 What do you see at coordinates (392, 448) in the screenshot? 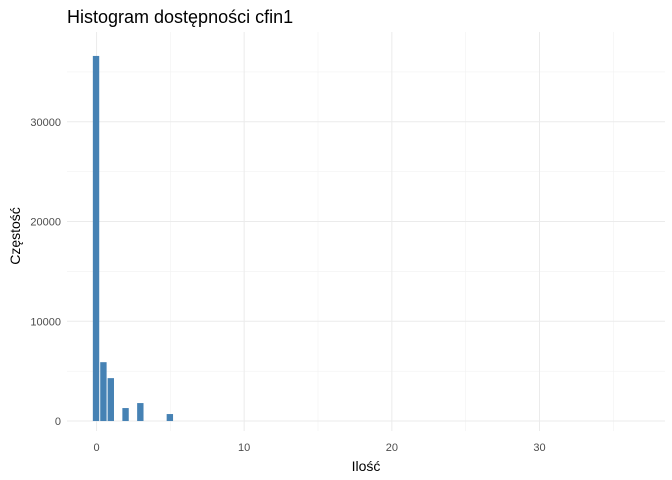
I see `x-tick-label: 20` at bounding box center [392, 448].